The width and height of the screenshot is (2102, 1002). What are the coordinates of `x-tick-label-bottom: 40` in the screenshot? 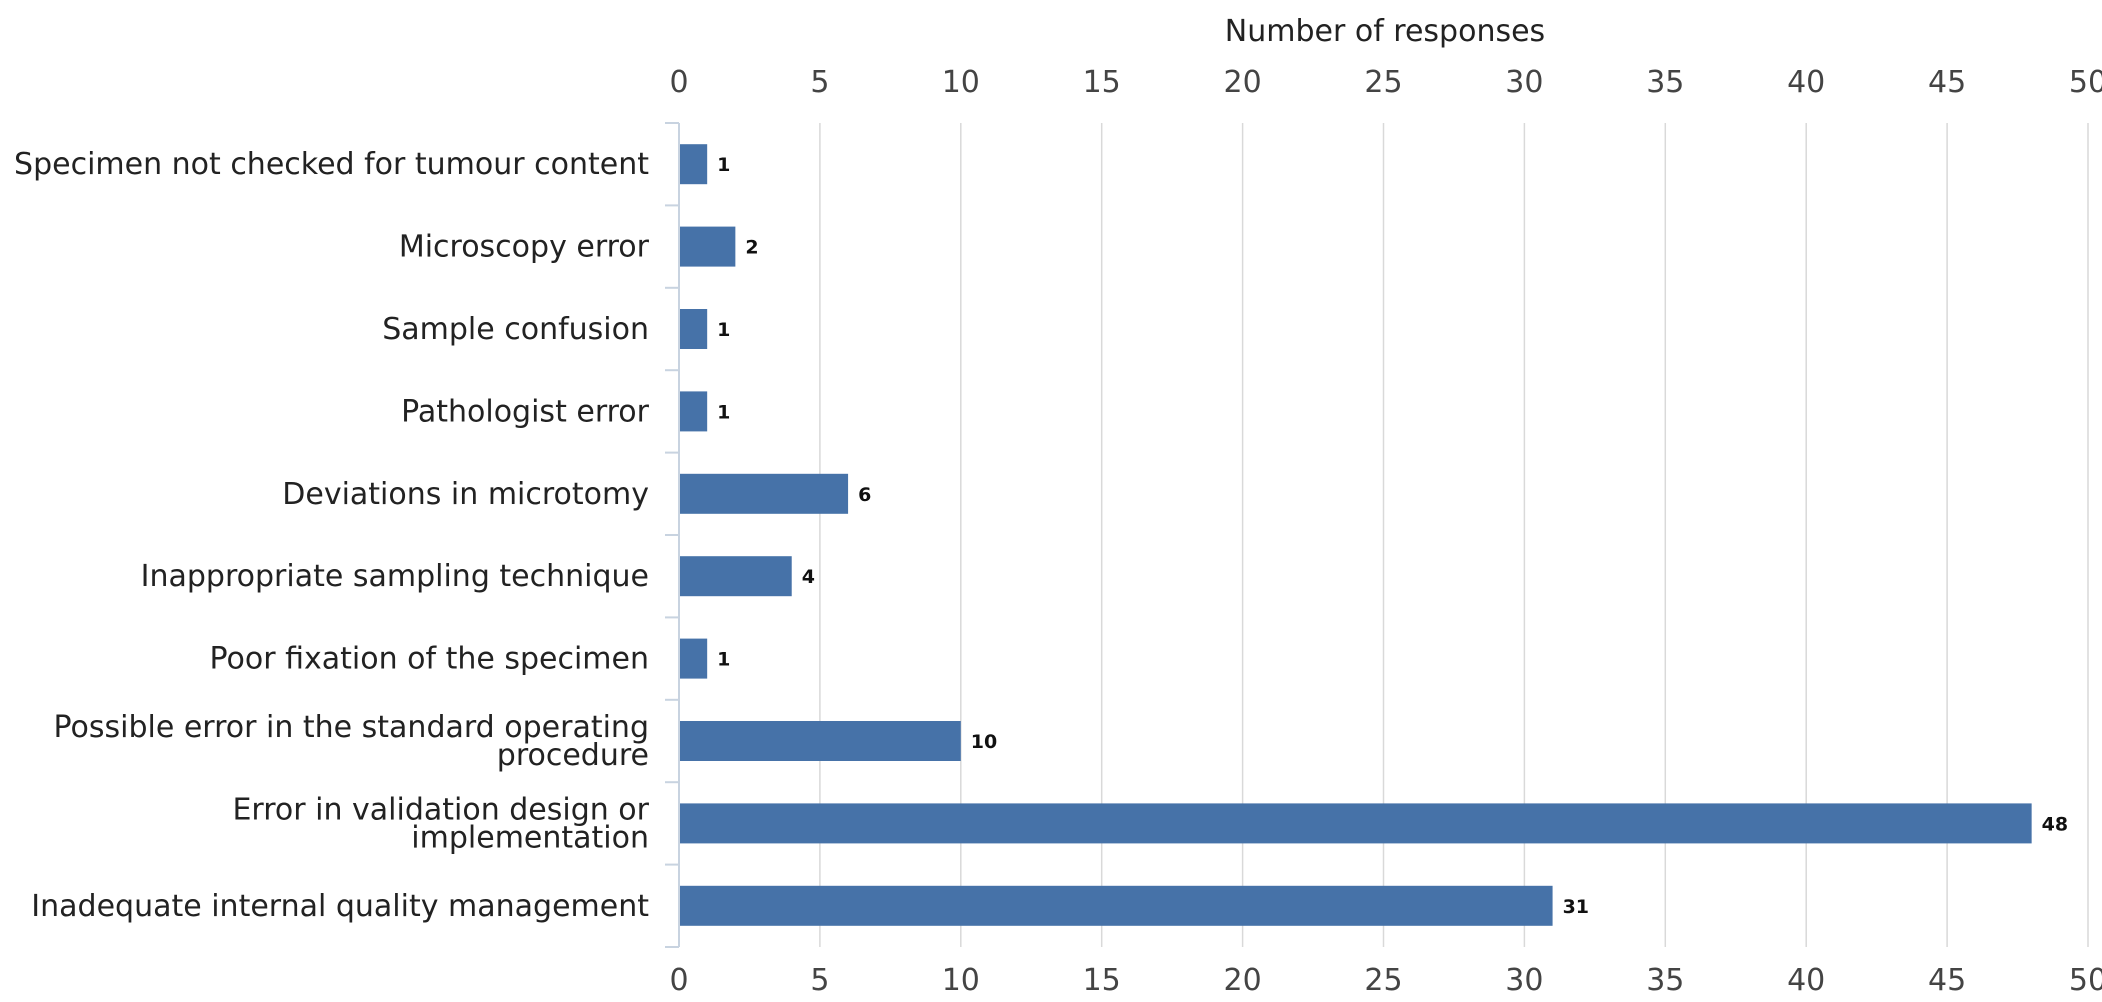 It's located at (1806, 980).